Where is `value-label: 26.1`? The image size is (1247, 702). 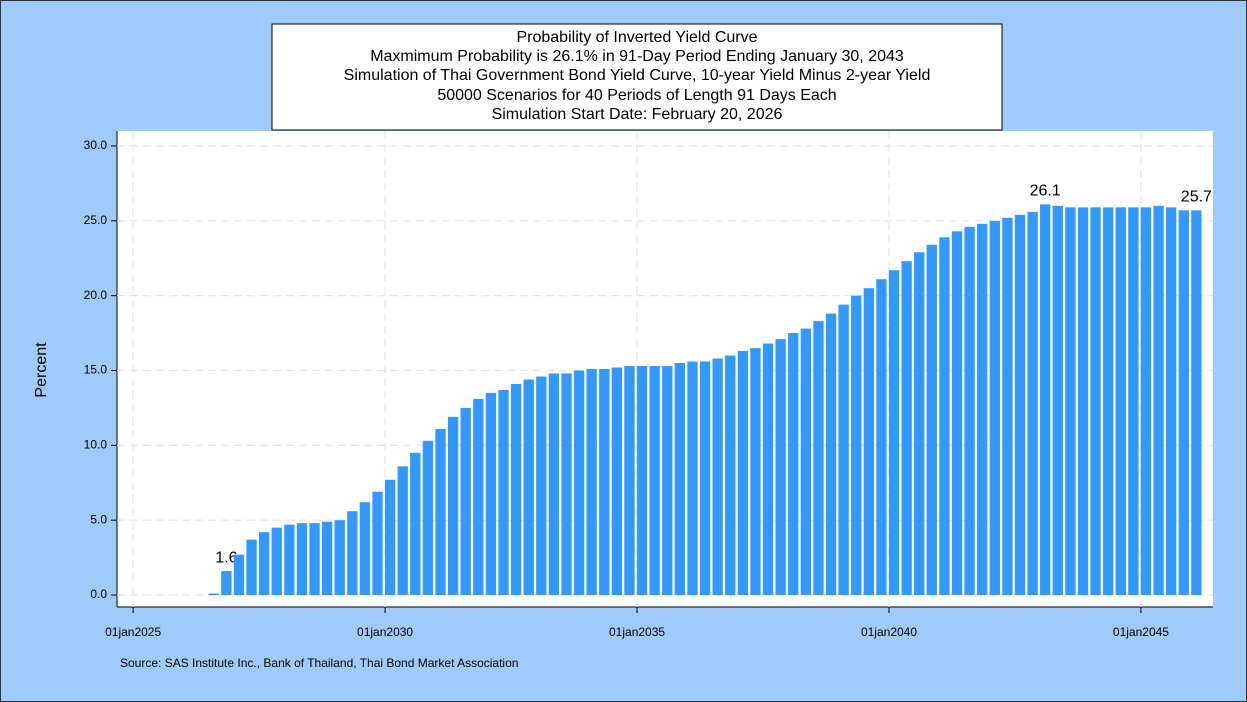
value-label: 26.1 is located at coordinates (1045, 191).